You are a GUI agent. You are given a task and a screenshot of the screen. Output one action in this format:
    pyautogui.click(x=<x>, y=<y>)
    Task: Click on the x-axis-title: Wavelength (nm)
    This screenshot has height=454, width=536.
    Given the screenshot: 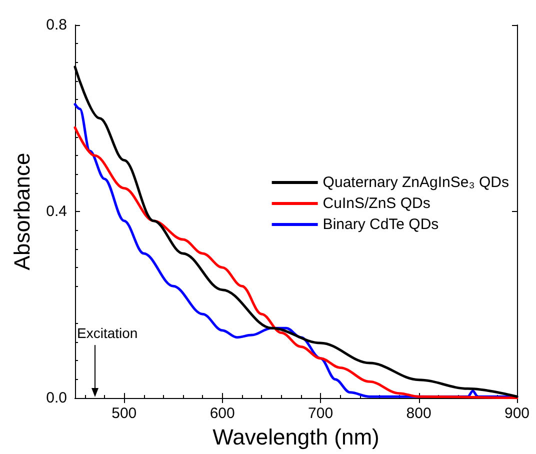 What is the action you would take?
    pyautogui.click(x=296, y=437)
    